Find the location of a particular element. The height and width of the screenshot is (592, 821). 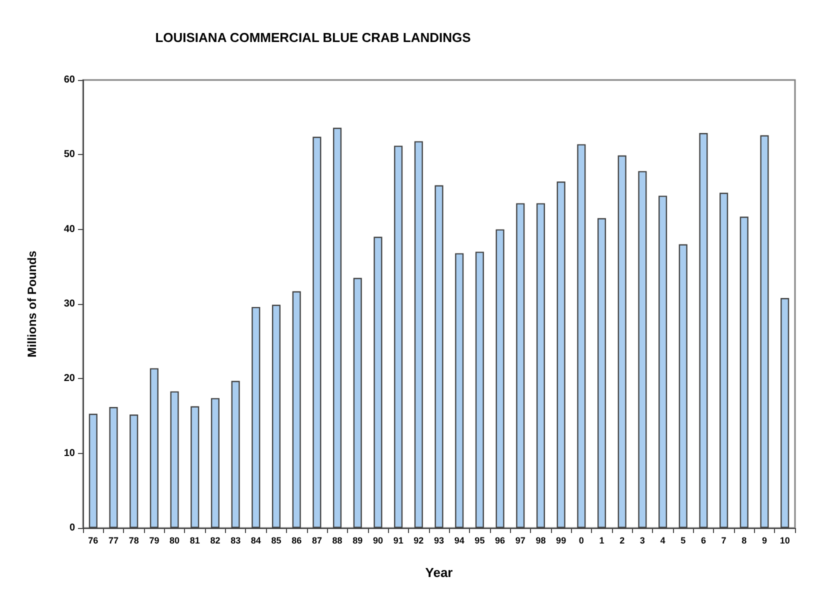

x-tick-label: 5 is located at coordinates (683, 541).